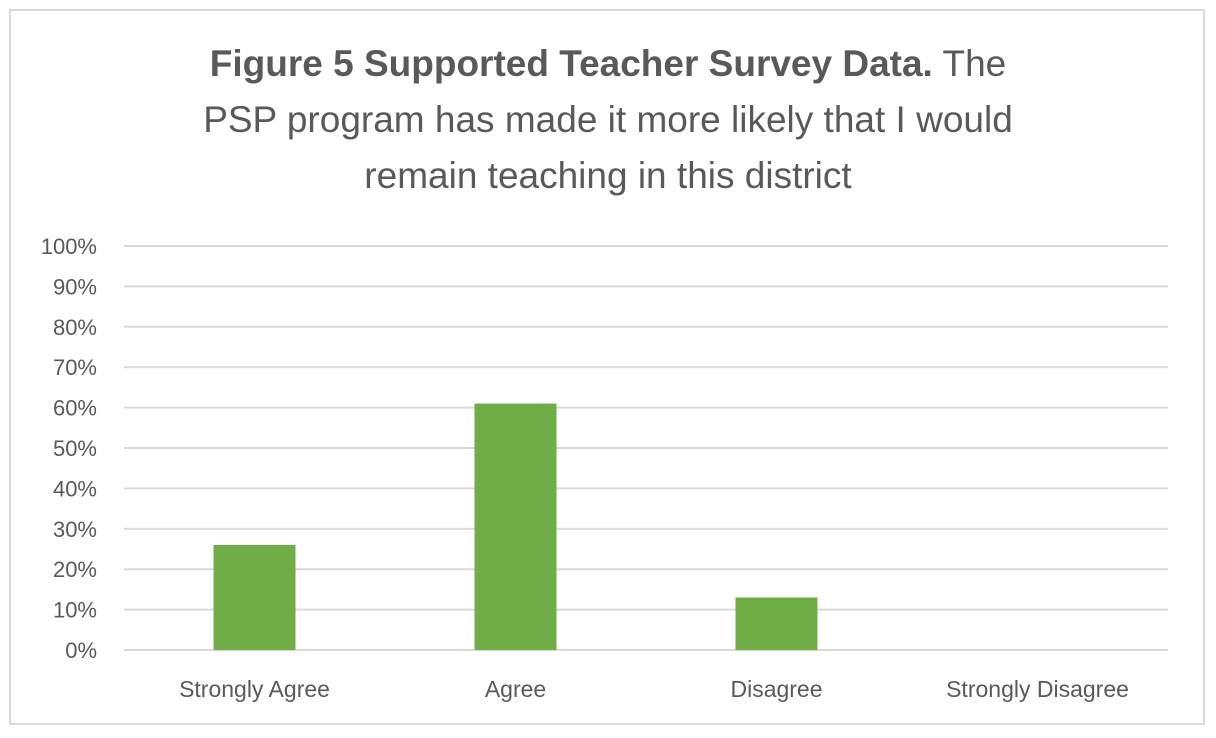  I want to click on y-tick-label: 50%, so click(75, 448).